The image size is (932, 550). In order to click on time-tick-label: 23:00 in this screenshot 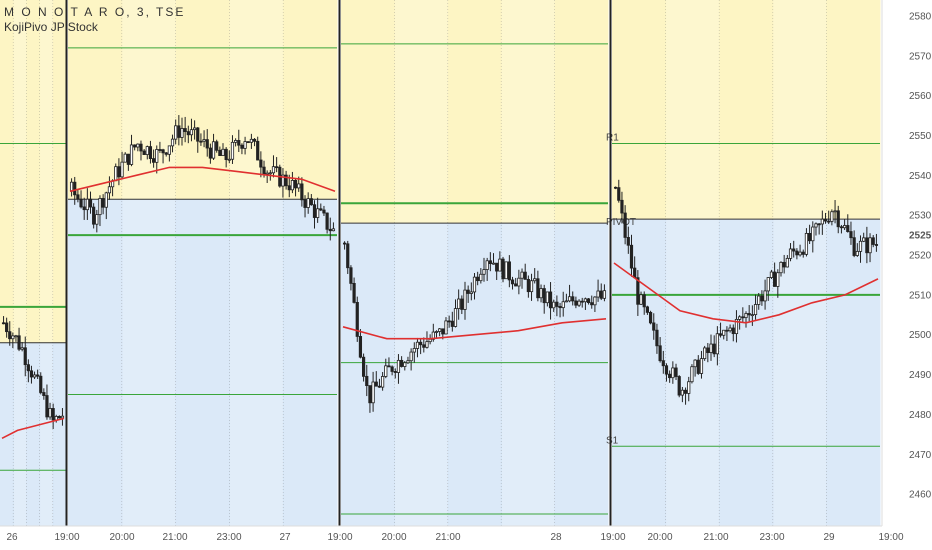, I will do `click(228, 537)`.